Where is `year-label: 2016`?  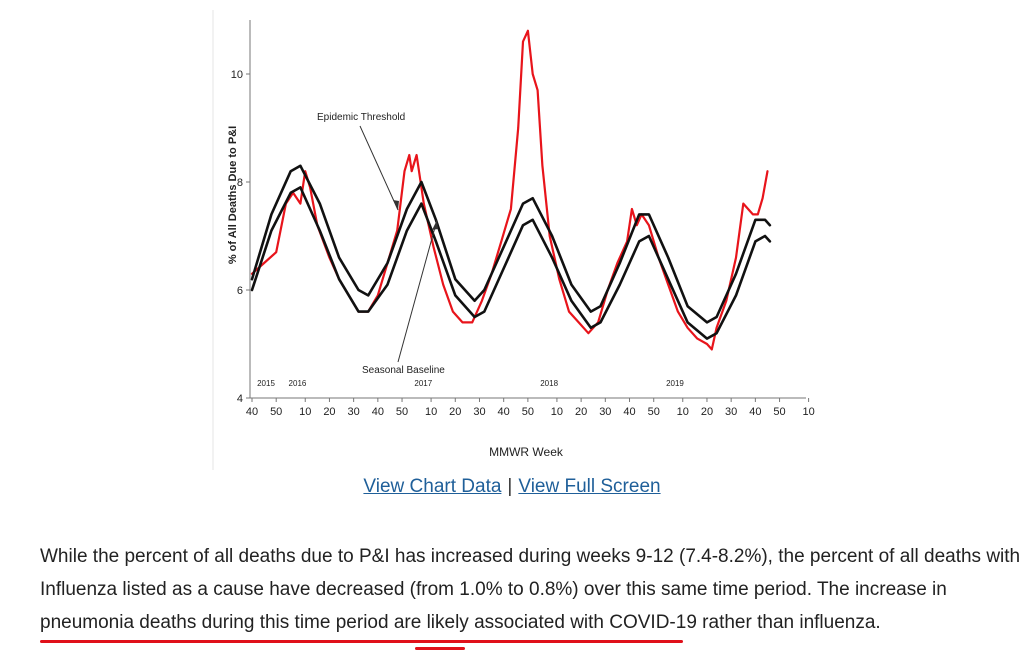 year-label: 2016 is located at coordinates (298, 383).